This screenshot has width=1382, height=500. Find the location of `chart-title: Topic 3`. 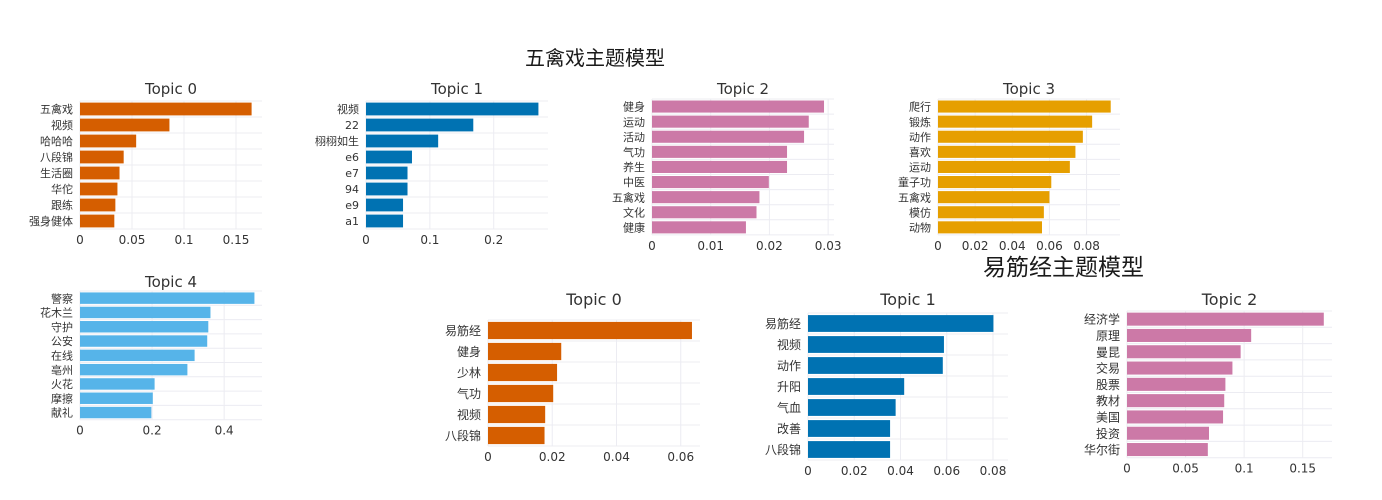

chart-title: Topic 3 is located at coordinates (1028, 89).